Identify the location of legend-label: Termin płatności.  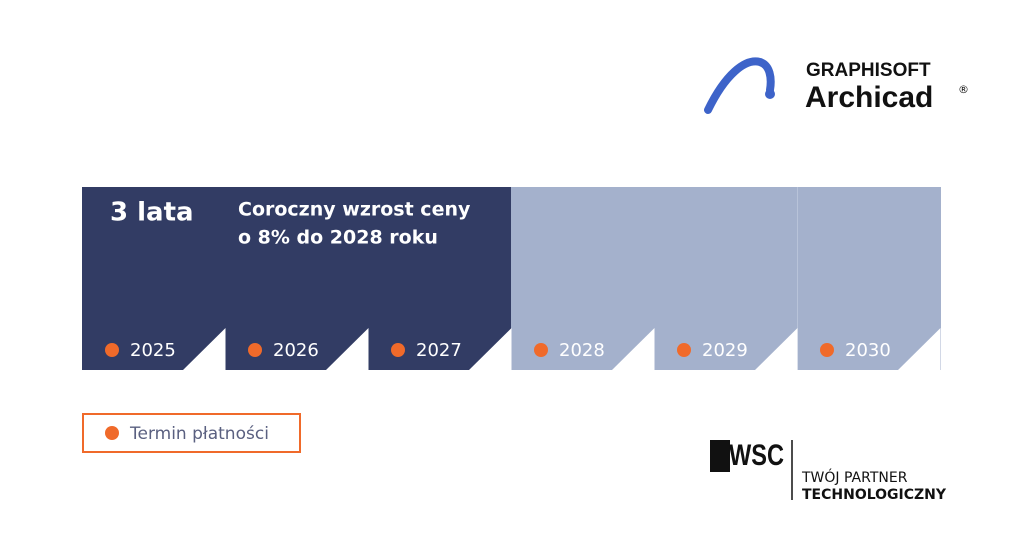
(199, 434).